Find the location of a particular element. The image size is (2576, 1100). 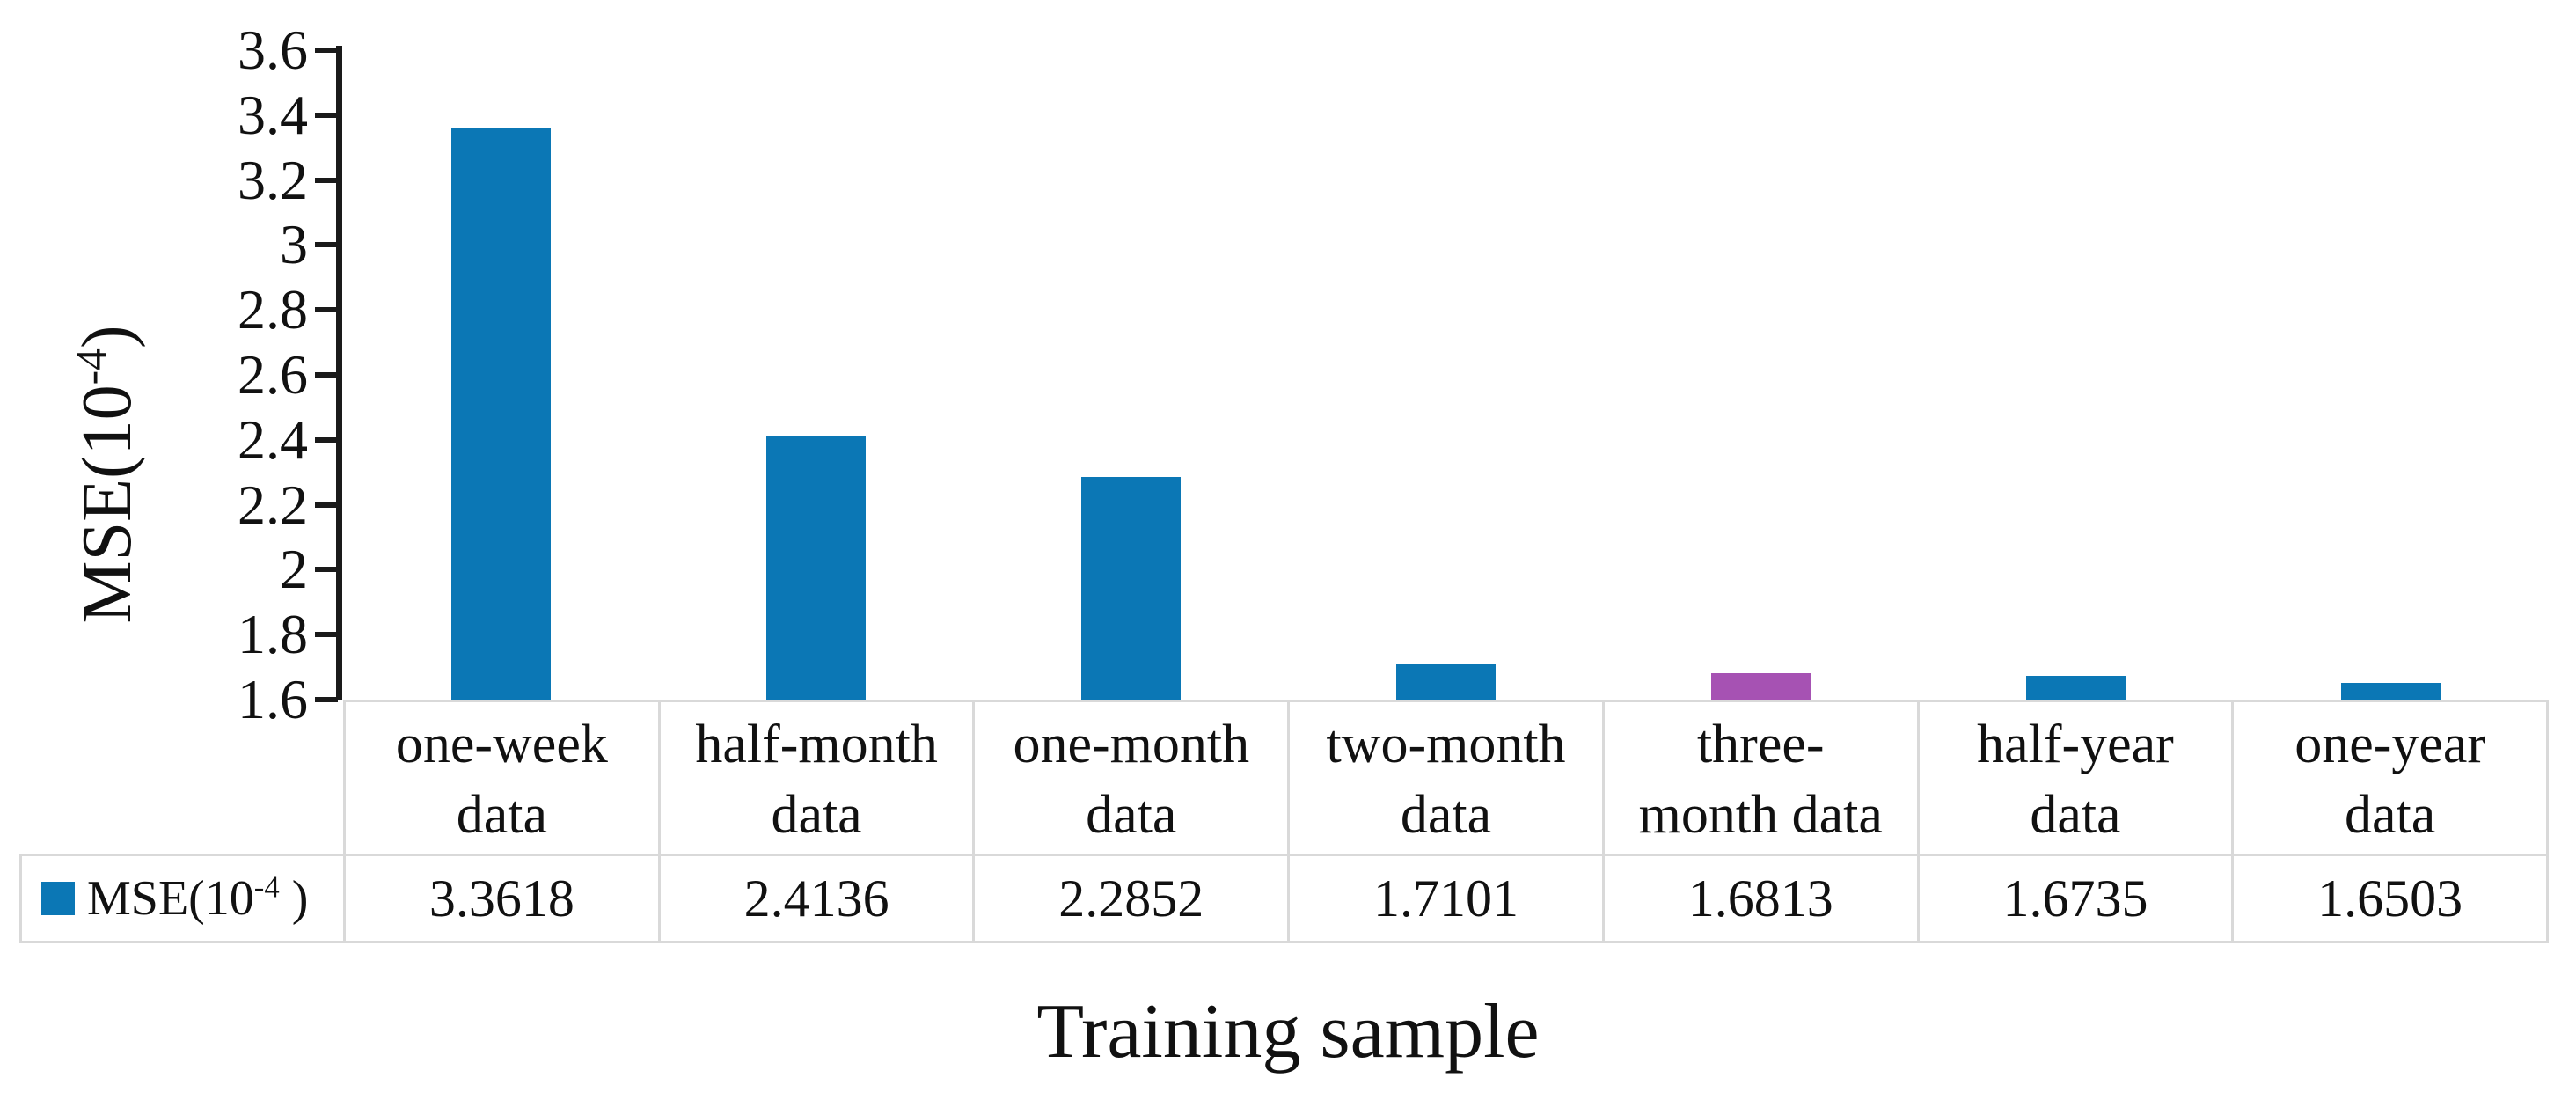

legend-label-superscript: -4 is located at coordinates (266, 887).